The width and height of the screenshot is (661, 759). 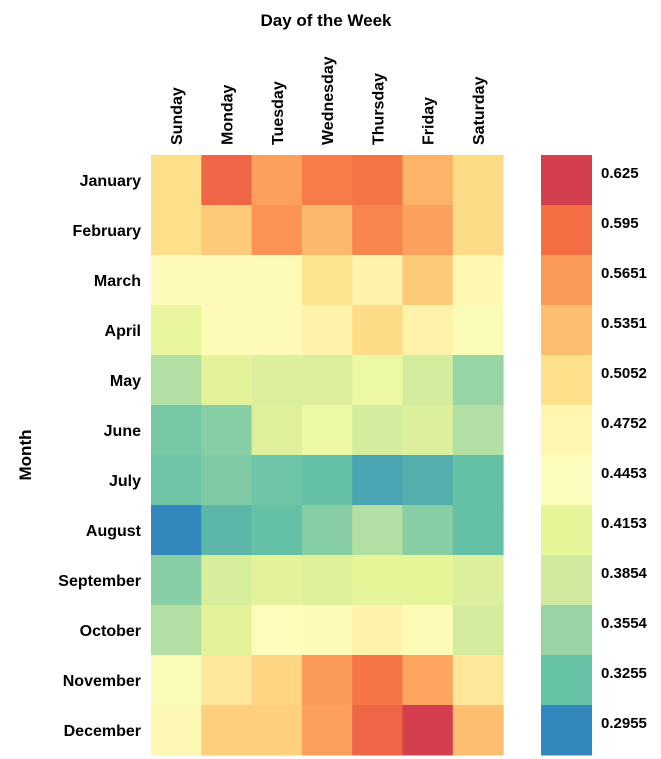 I want to click on cell-november-friday, so click(x=428, y=680).